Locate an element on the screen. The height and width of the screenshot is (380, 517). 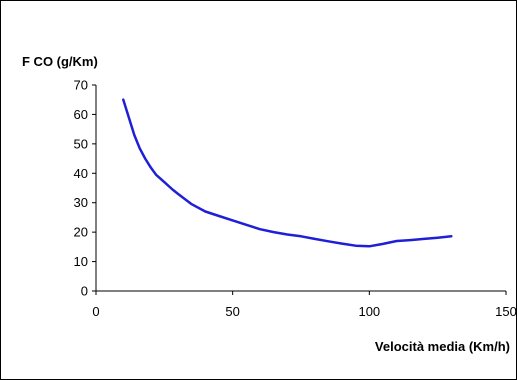
y-tick-label: 40 is located at coordinates (81, 173).